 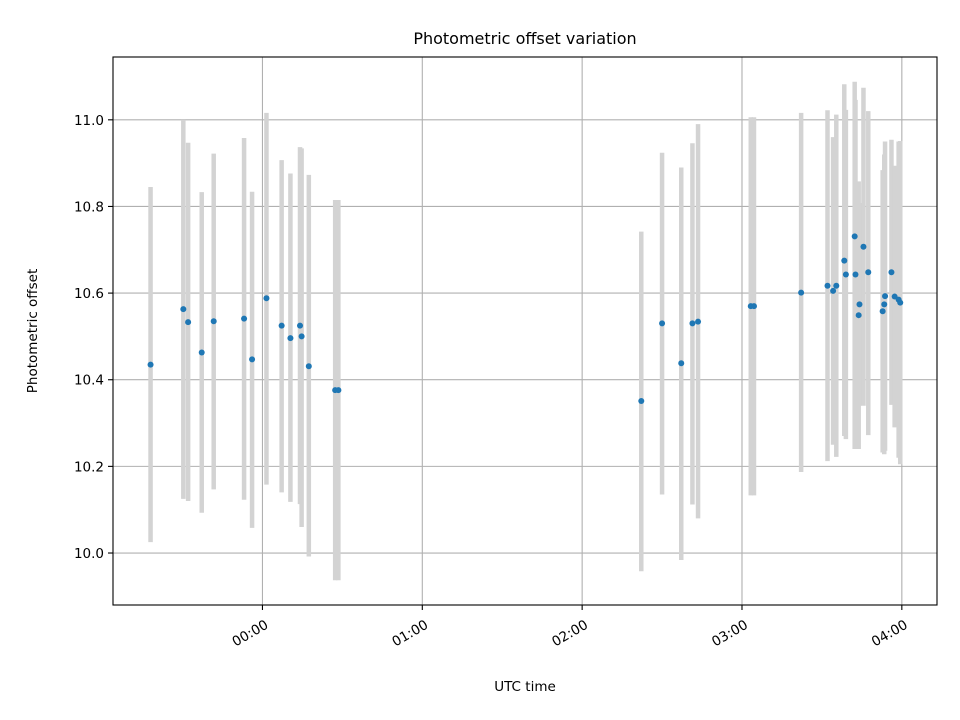 I want to click on y-tick-label: 11.0, so click(x=89, y=121).